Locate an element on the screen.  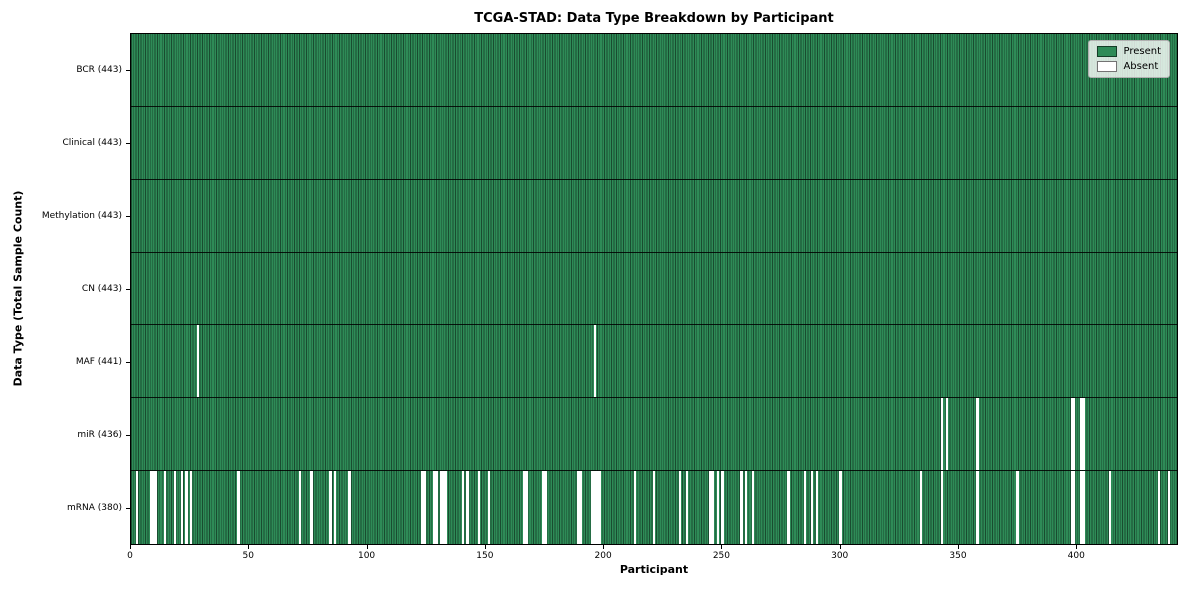
x-tick-label-0: 0 is located at coordinates (130, 556).